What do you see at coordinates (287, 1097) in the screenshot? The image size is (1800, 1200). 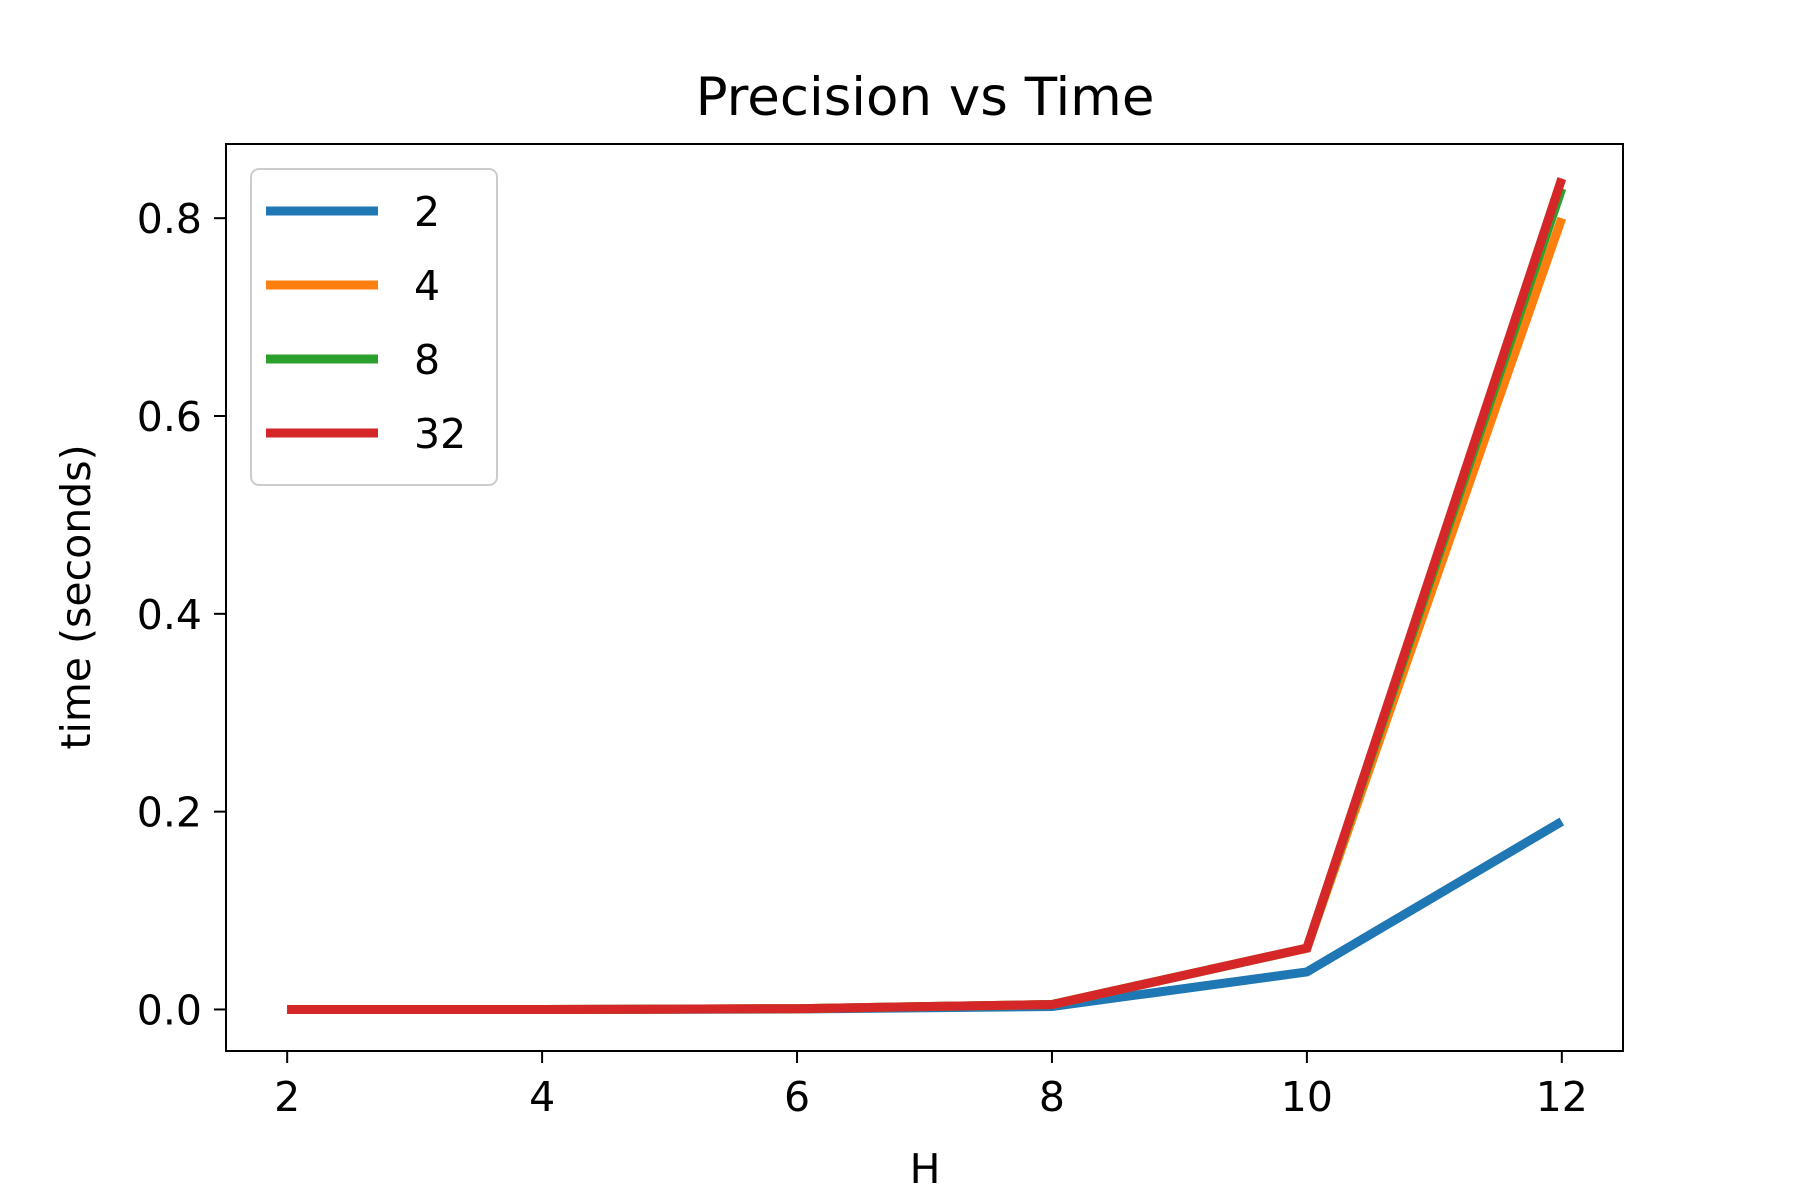 I see `x-tick-label: 2` at bounding box center [287, 1097].